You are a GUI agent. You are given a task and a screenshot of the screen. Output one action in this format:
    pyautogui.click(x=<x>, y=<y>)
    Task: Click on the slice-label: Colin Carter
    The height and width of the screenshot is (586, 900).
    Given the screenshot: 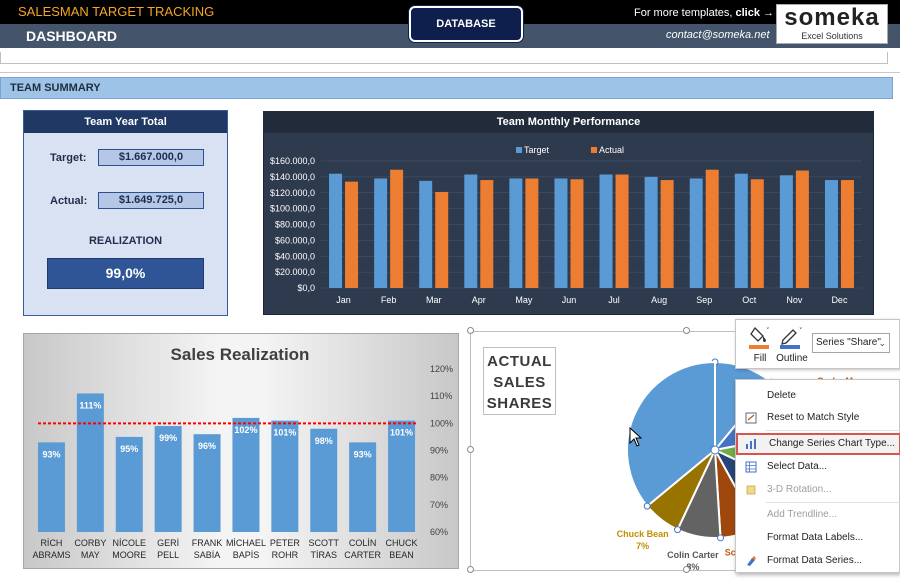 What is the action you would take?
    pyautogui.click(x=693, y=555)
    